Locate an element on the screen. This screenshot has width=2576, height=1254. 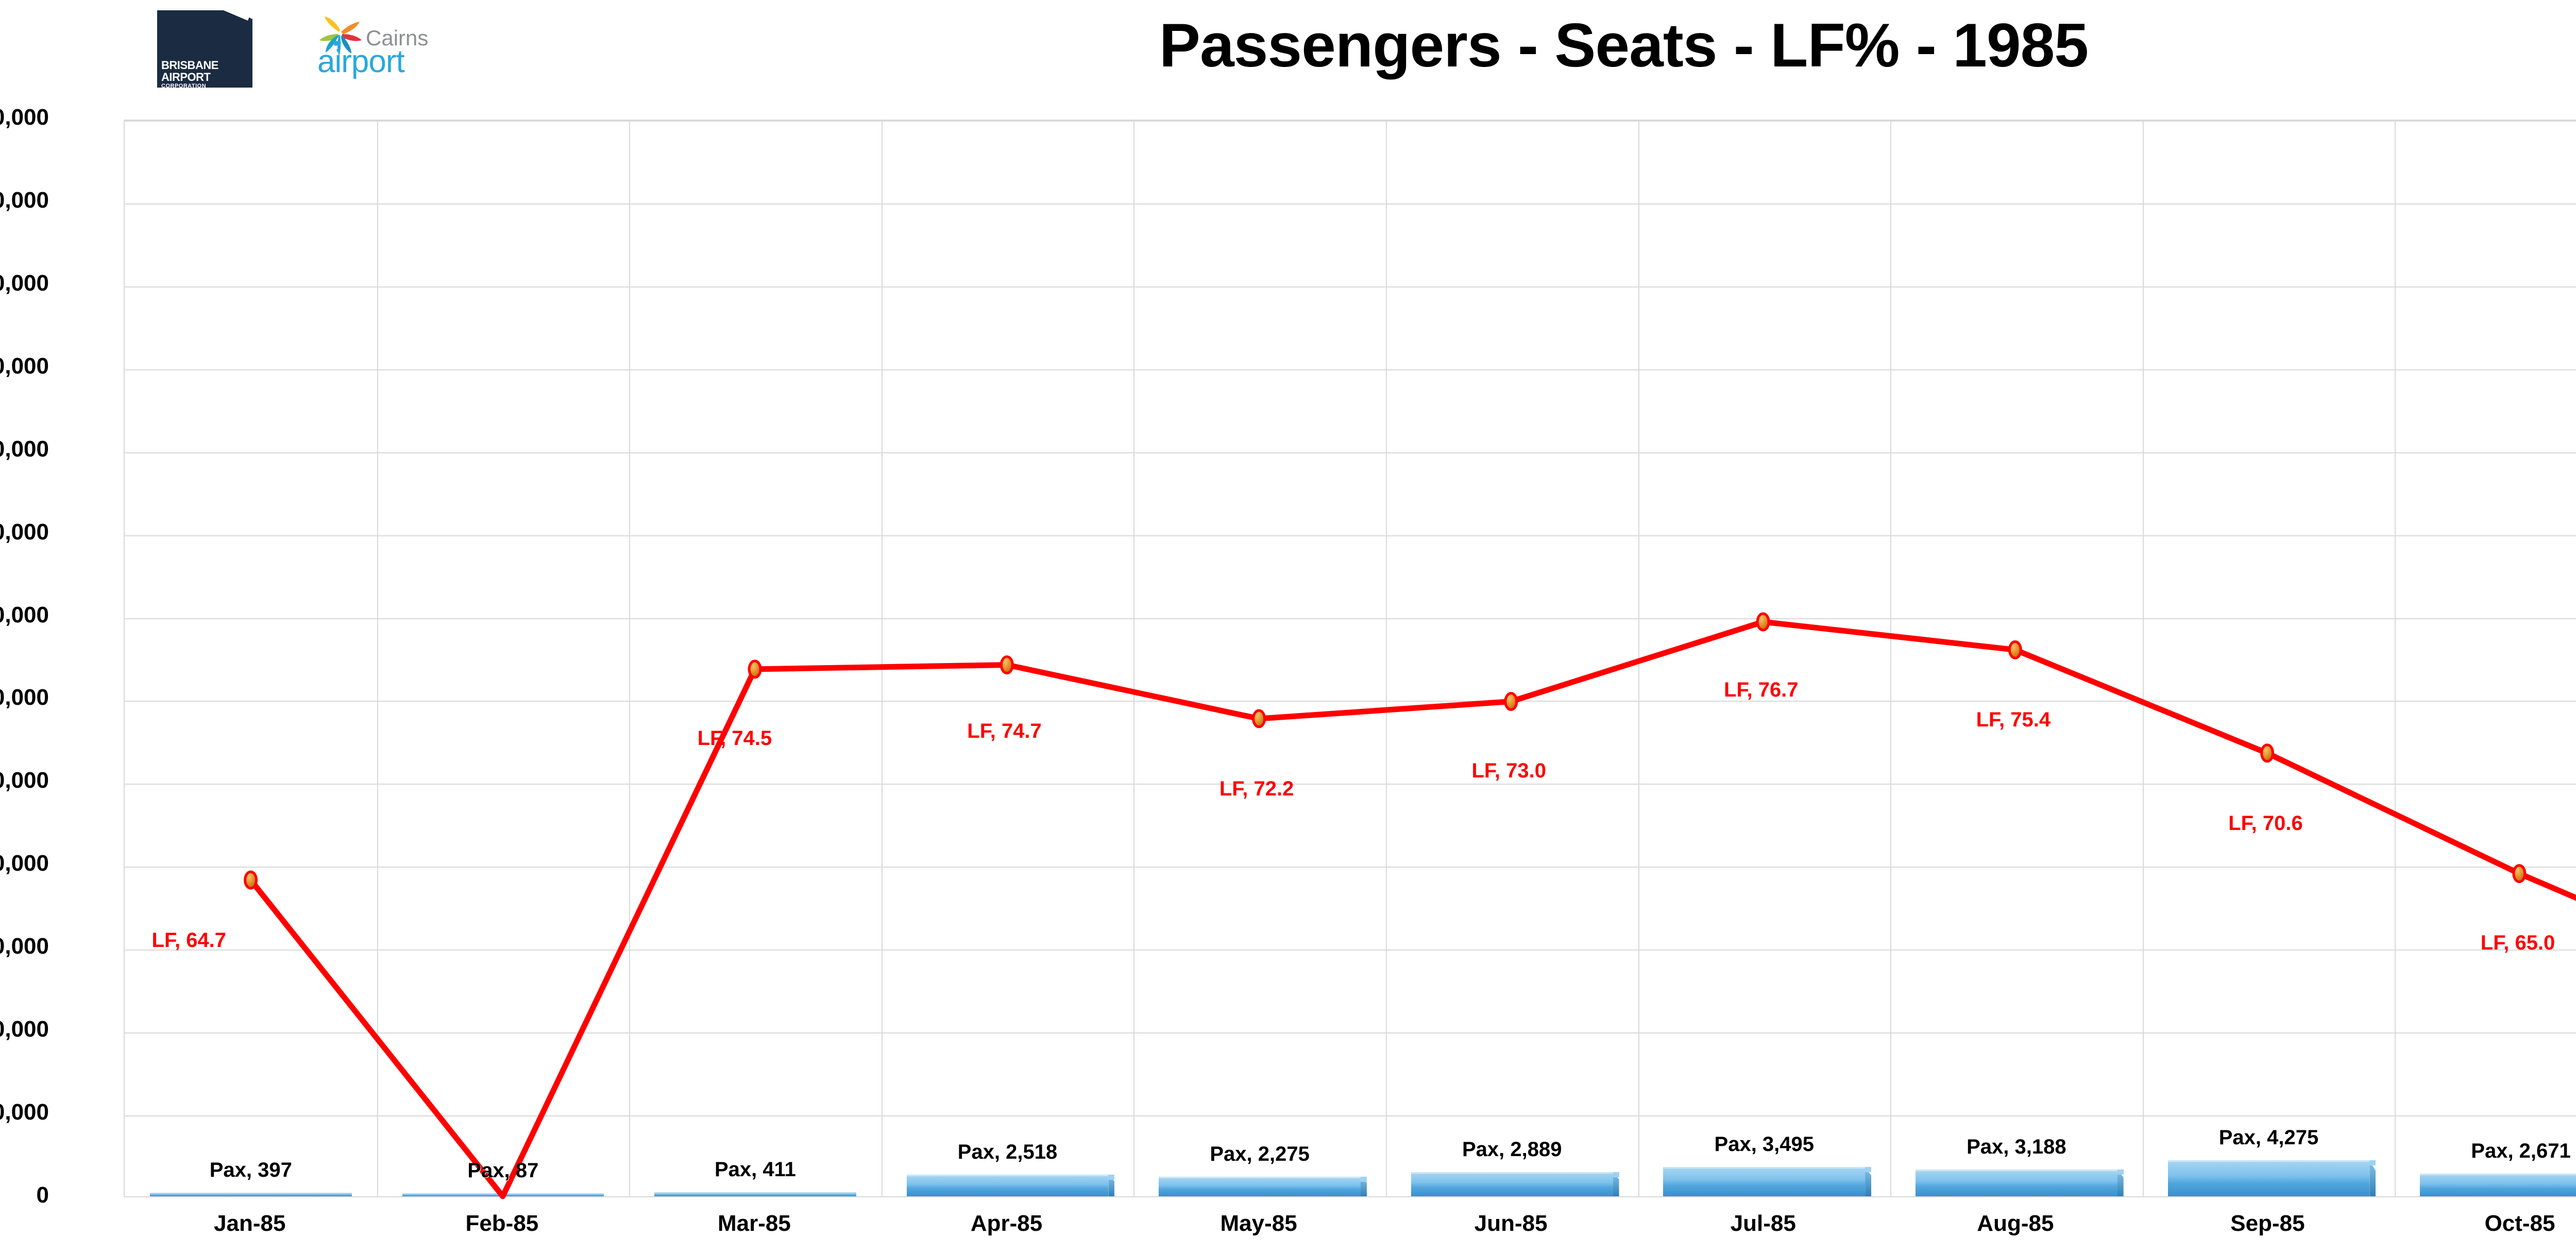
bar-data-label: Pax, 2,671 is located at coordinates (2521, 1152).